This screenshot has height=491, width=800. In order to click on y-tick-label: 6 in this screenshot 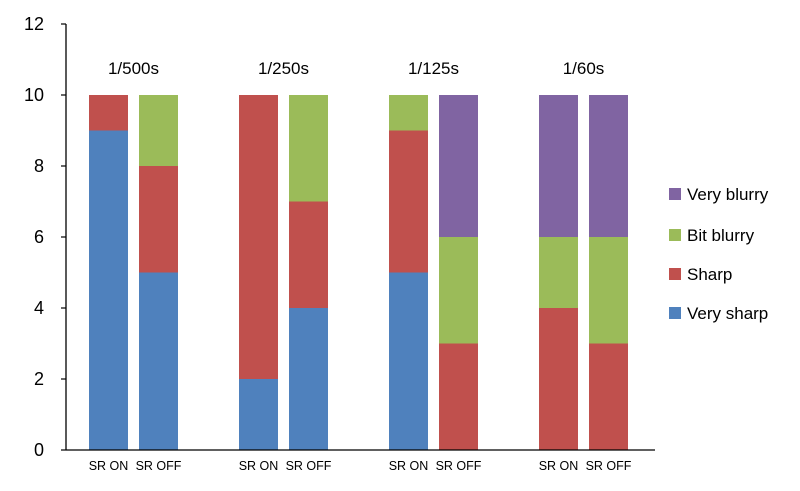, I will do `click(39, 237)`.